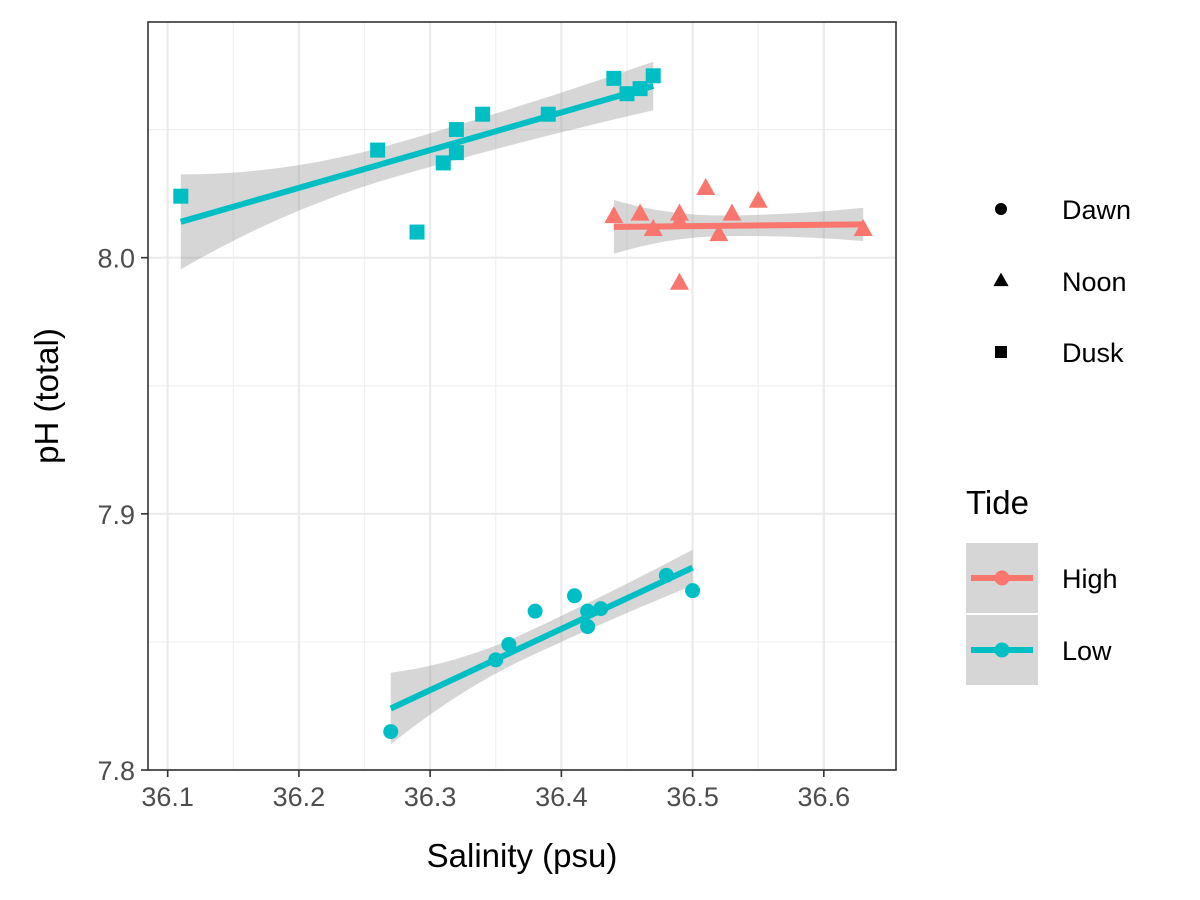 Image resolution: width=1200 pixels, height=900 pixels. What do you see at coordinates (46, 396) in the screenshot?
I see `y-axis-title: pH (total)` at bounding box center [46, 396].